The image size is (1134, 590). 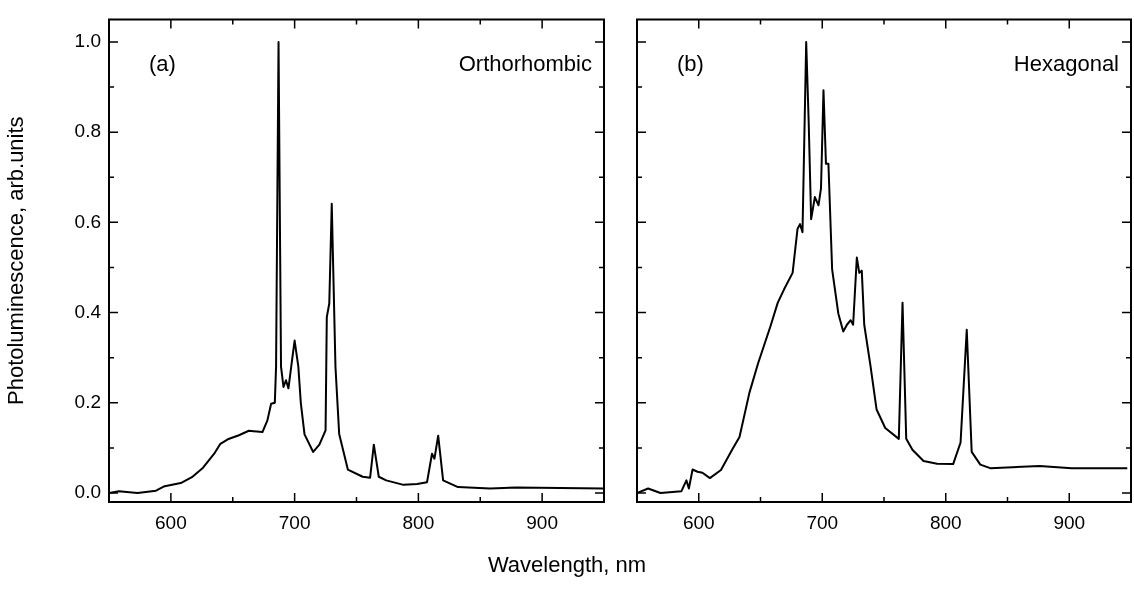 What do you see at coordinates (87, 402) in the screenshot?
I see `y-tick-label: 0.2` at bounding box center [87, 402].